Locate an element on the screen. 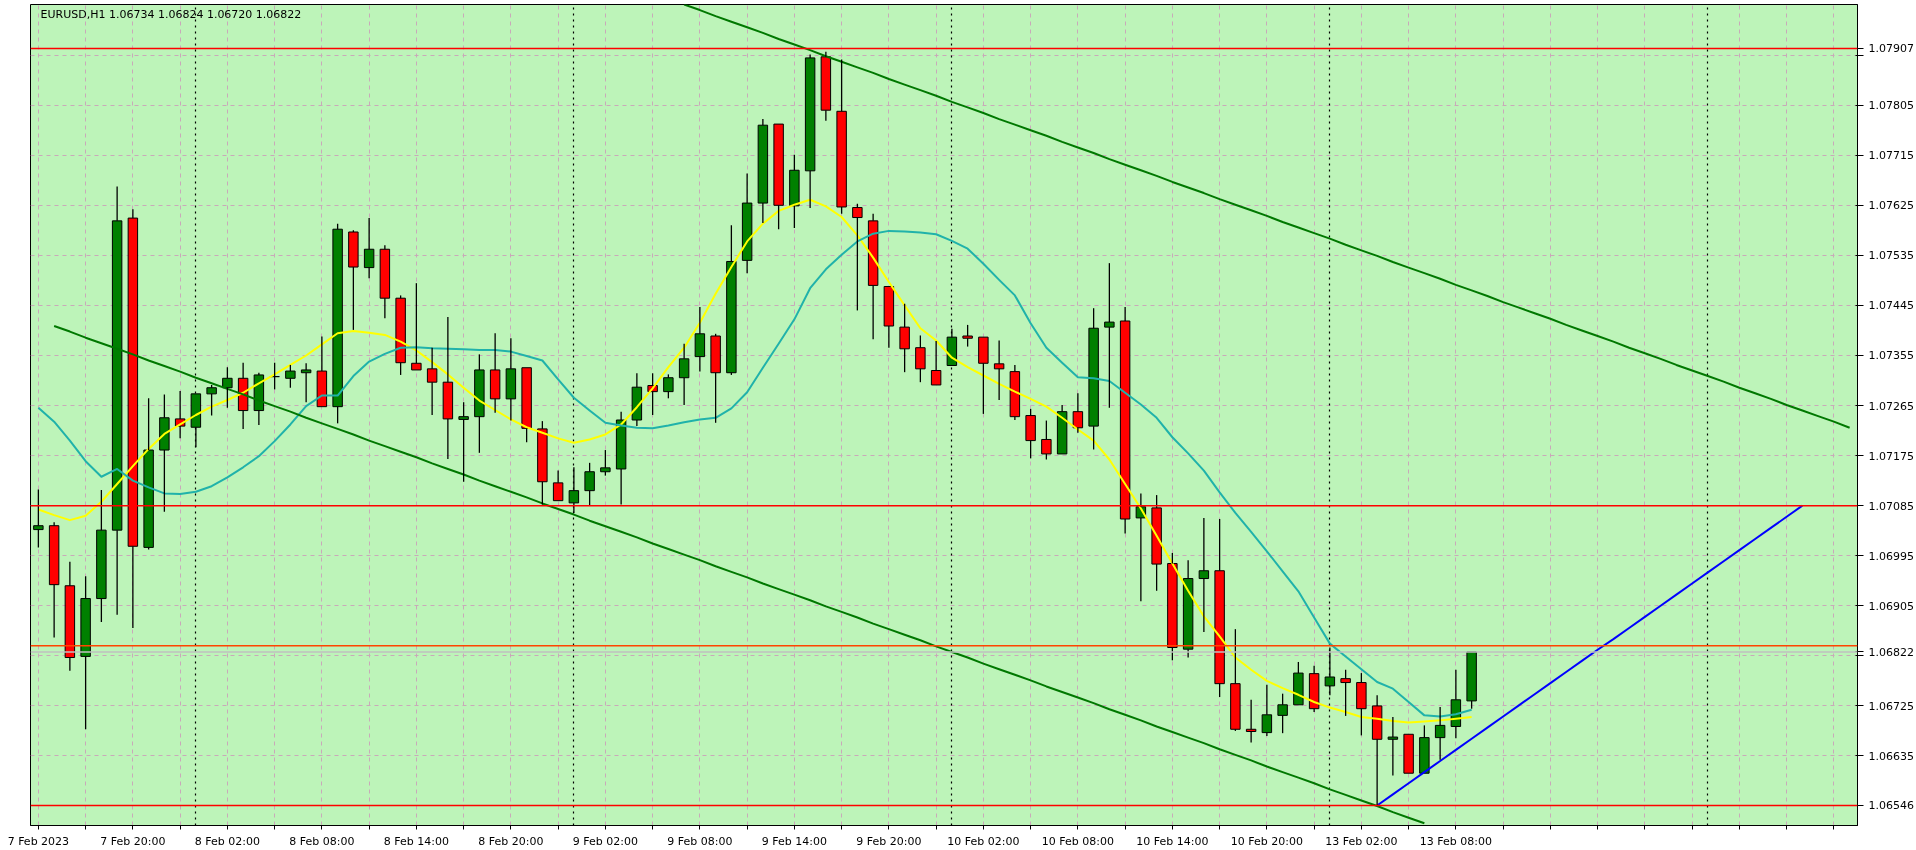 Image resolution: width=1916 pixels, height=850 pixels. y-tick-label: 1.06725 is located at coordinates (1891, 706).